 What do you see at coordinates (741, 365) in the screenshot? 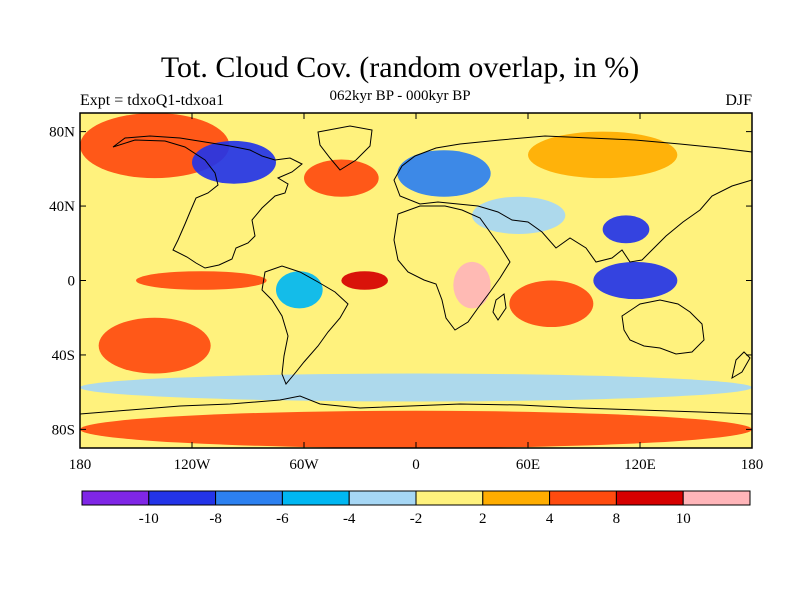
I see `coastline-new-zealand` at bounding box center [741, 365].